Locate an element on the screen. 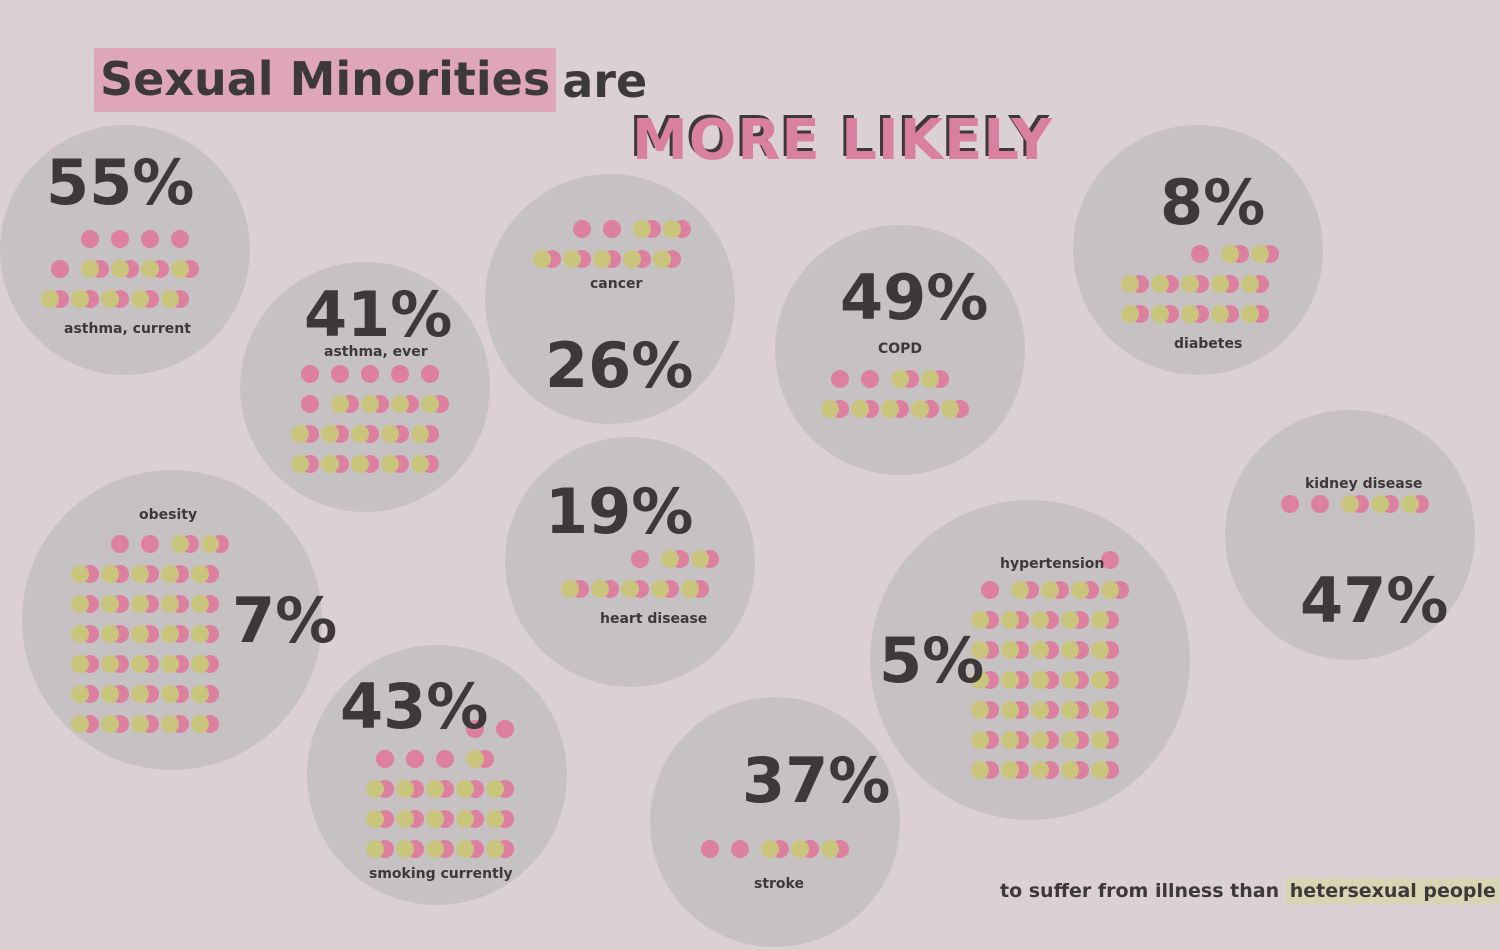 This screenshot has width=1500, height=950. label-asthma-ever: asthma, ever is located at coordinates (376, 352).